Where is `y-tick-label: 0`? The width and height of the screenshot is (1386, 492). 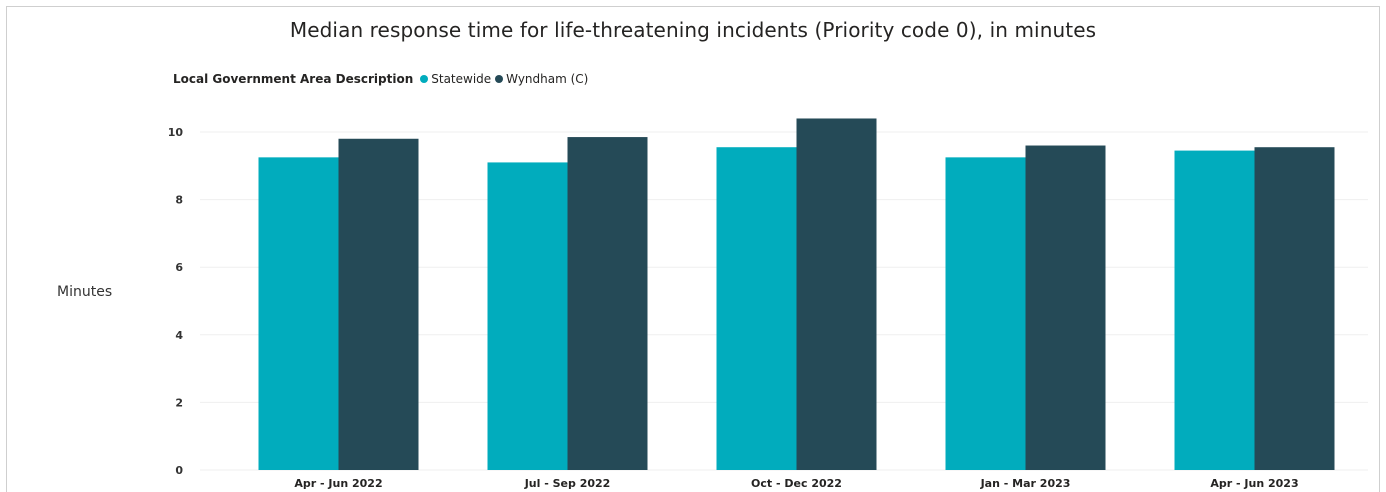 y-tick-label: 0 is located at coordinates (179, 470).